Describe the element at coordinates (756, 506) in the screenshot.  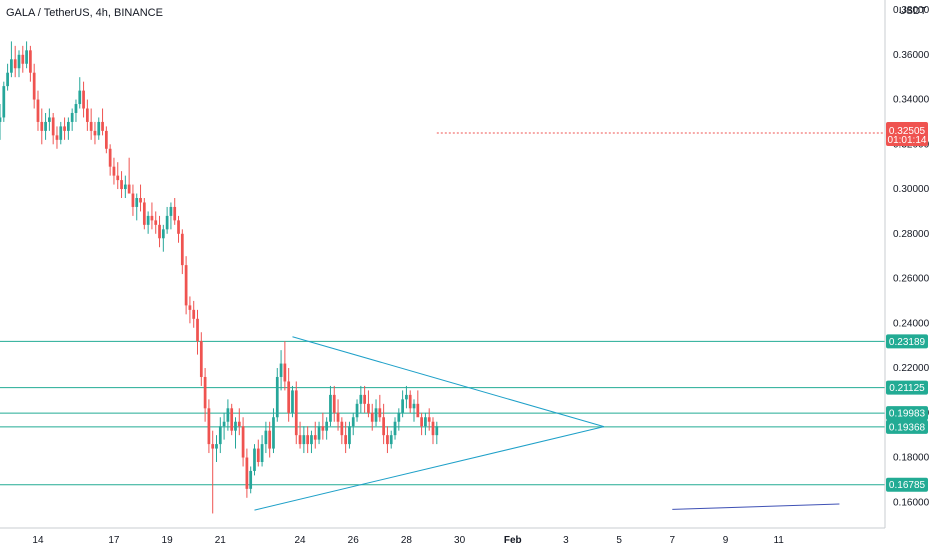
I see `trendline-far-right` at that location.